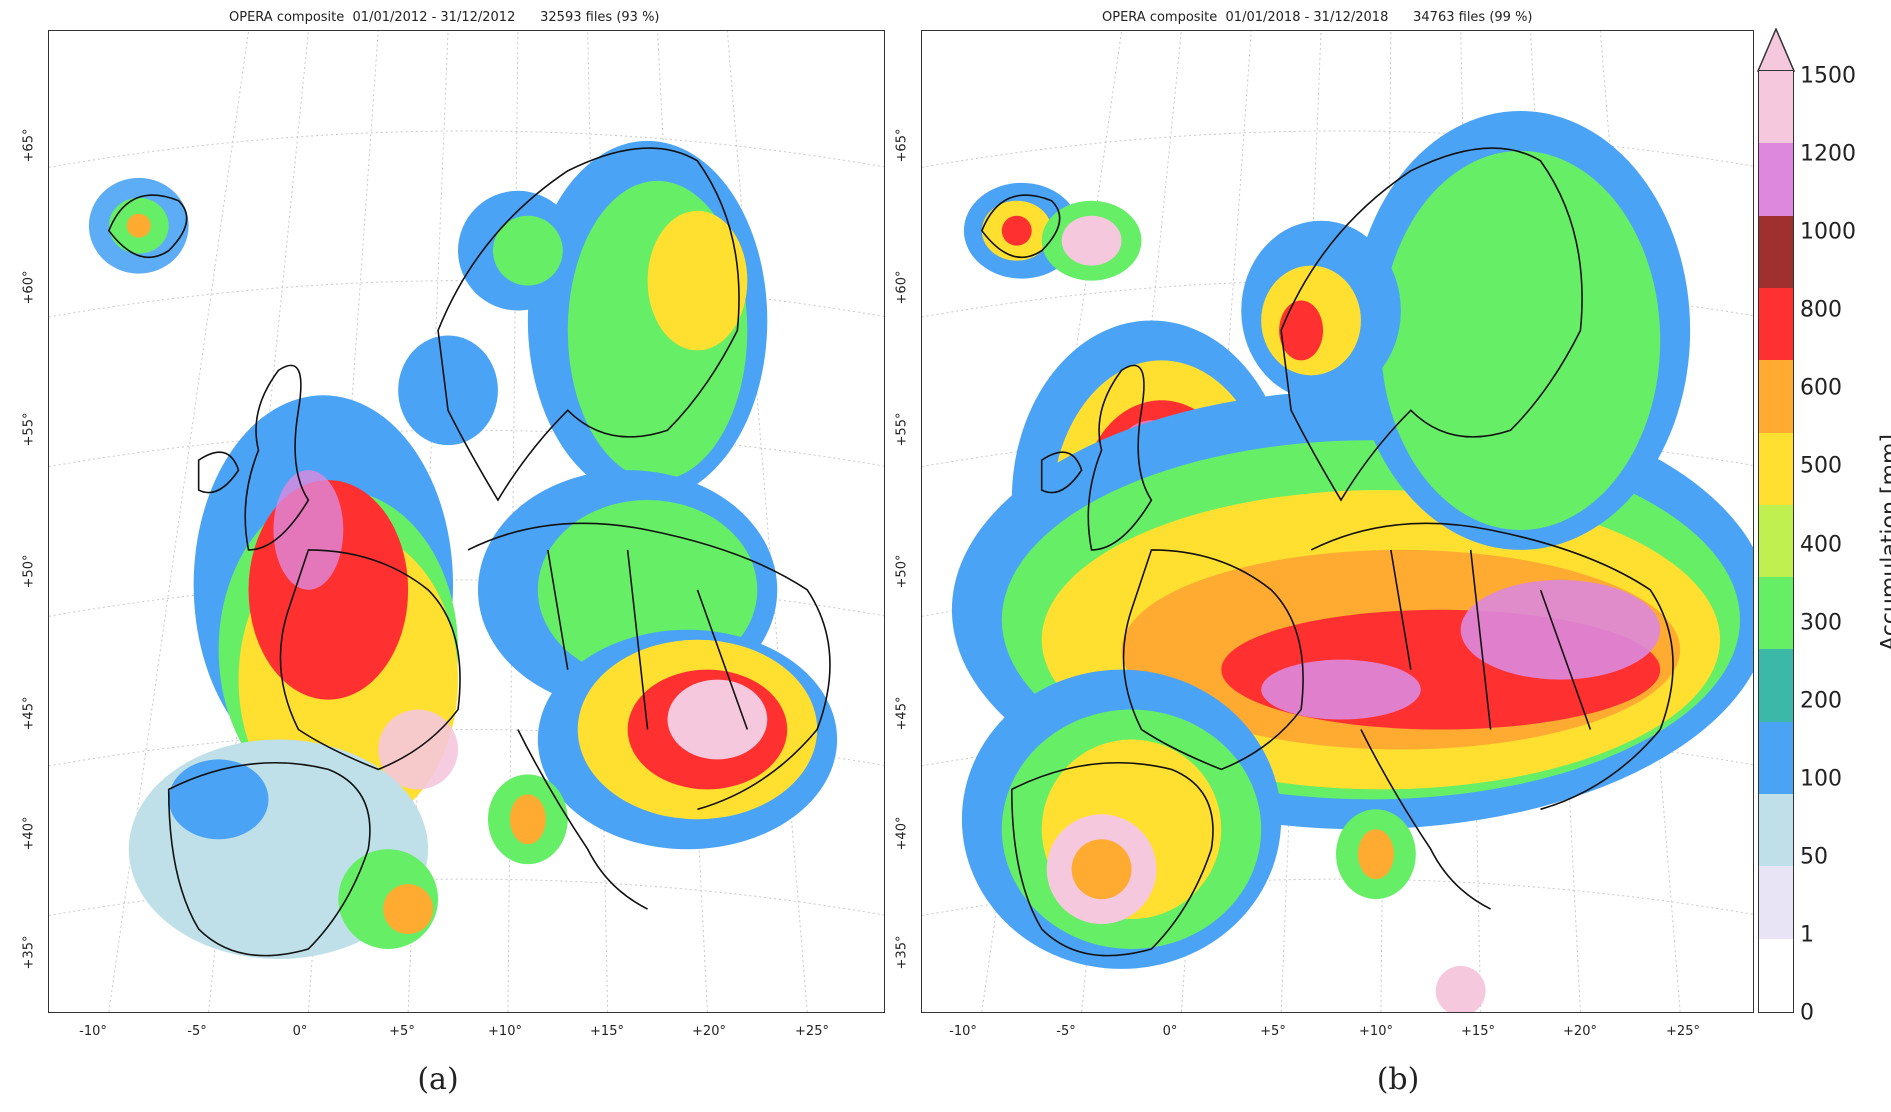 Image resolution: width=1891 pixels, height=1112 pixels. I want to click on lat-label-a-55: +55°, so click(29, 429).